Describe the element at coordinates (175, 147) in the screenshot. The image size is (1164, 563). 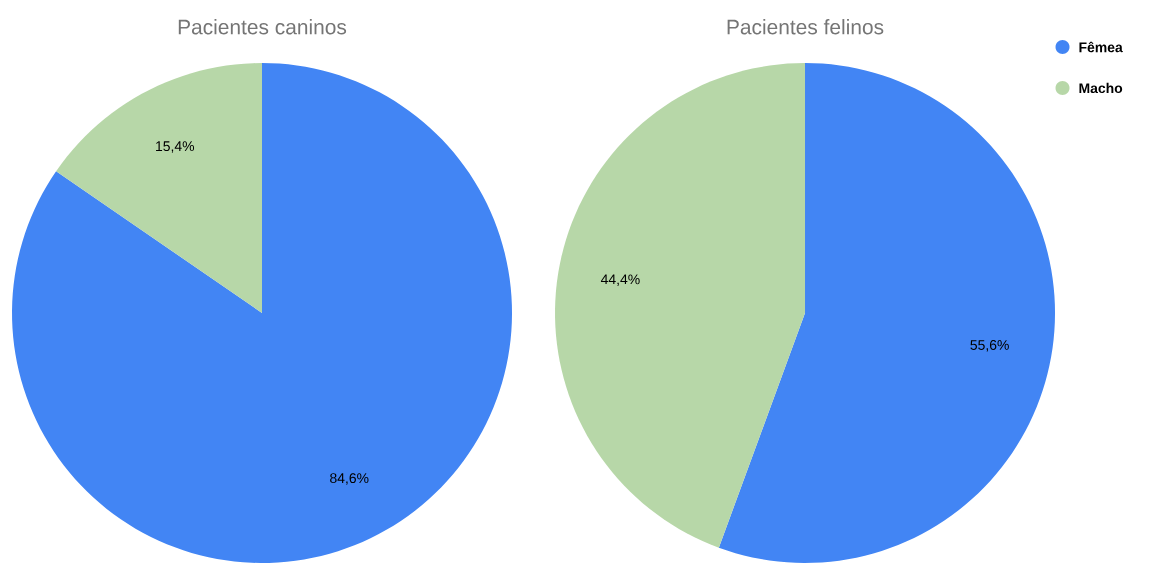
I see `data-label: 15,4%` at that location.